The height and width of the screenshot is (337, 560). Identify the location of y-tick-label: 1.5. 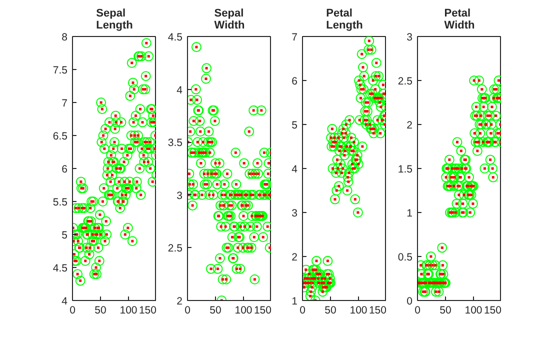
(405, 170).